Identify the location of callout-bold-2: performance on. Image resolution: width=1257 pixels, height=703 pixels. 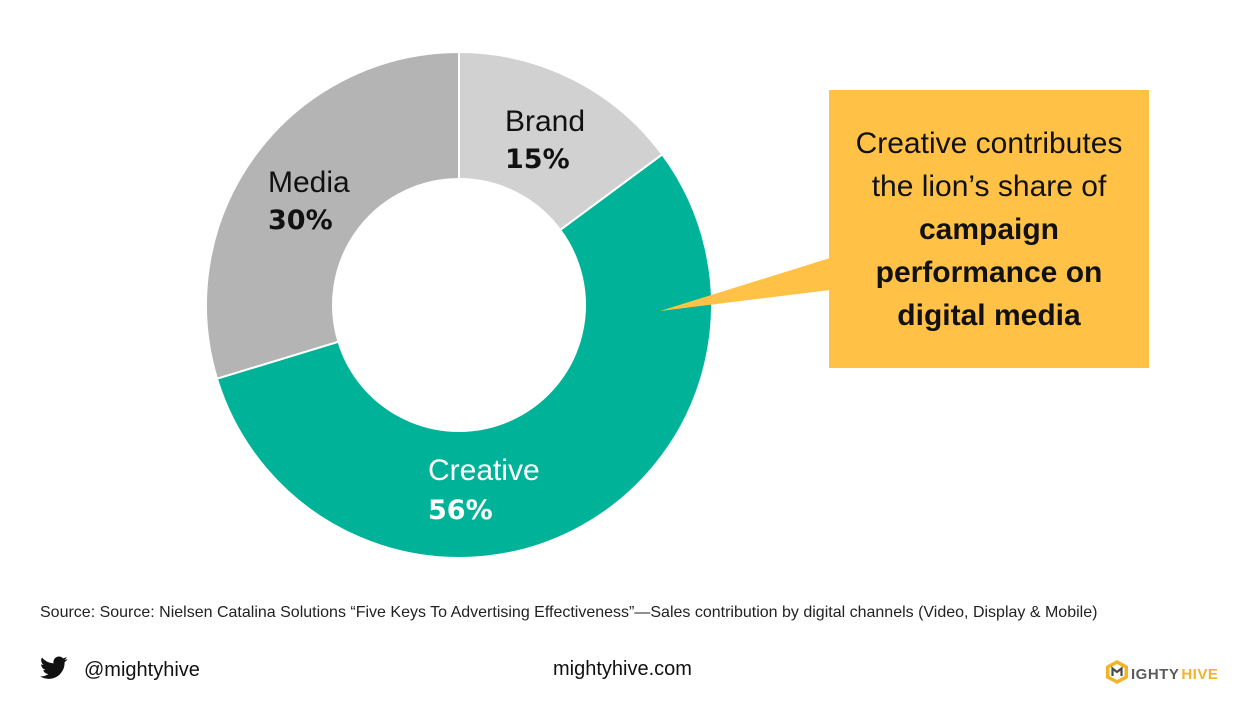
(989, 272).